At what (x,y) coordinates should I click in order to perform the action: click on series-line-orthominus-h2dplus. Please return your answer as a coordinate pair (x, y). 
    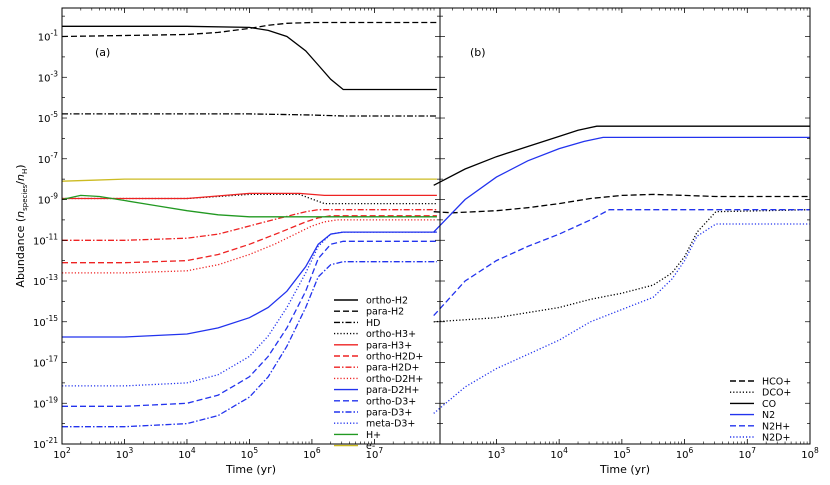
    Looking at the image, I should click on (249, 239).